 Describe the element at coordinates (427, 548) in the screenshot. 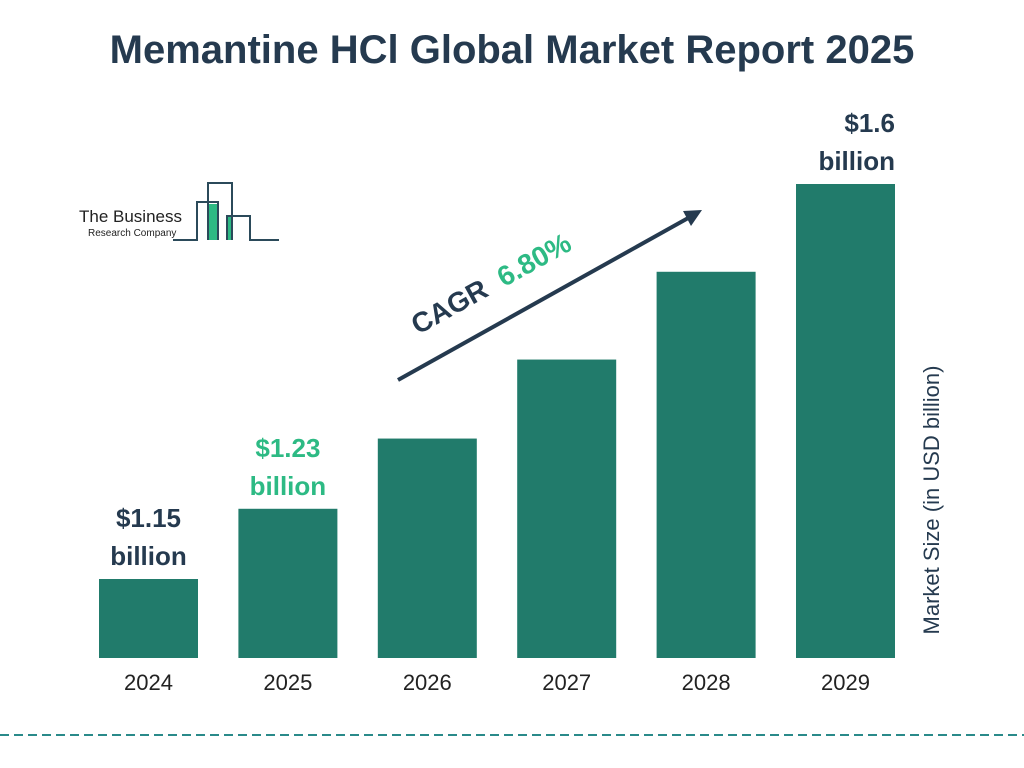

I see `bar-2026` at that location.